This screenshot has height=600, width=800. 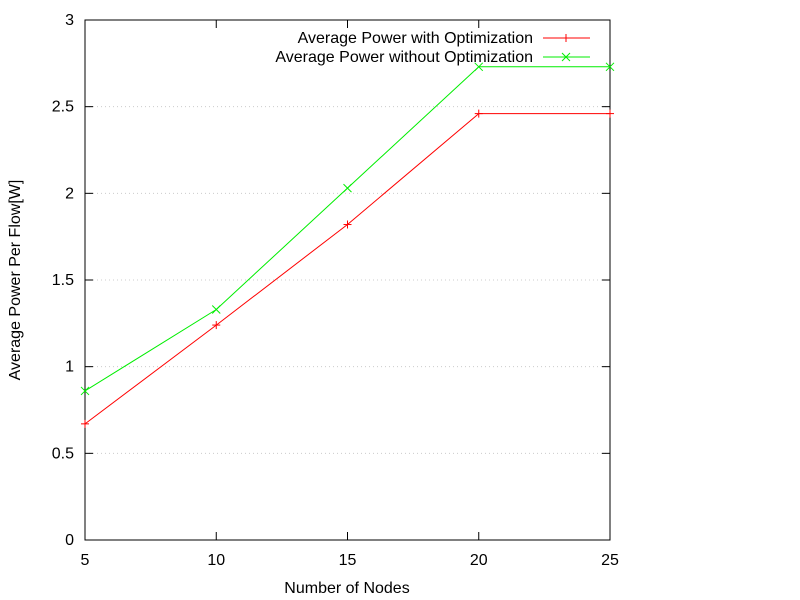 I want to click on legend-entry: Average Power without Optimization, so click(x=432, y=57).